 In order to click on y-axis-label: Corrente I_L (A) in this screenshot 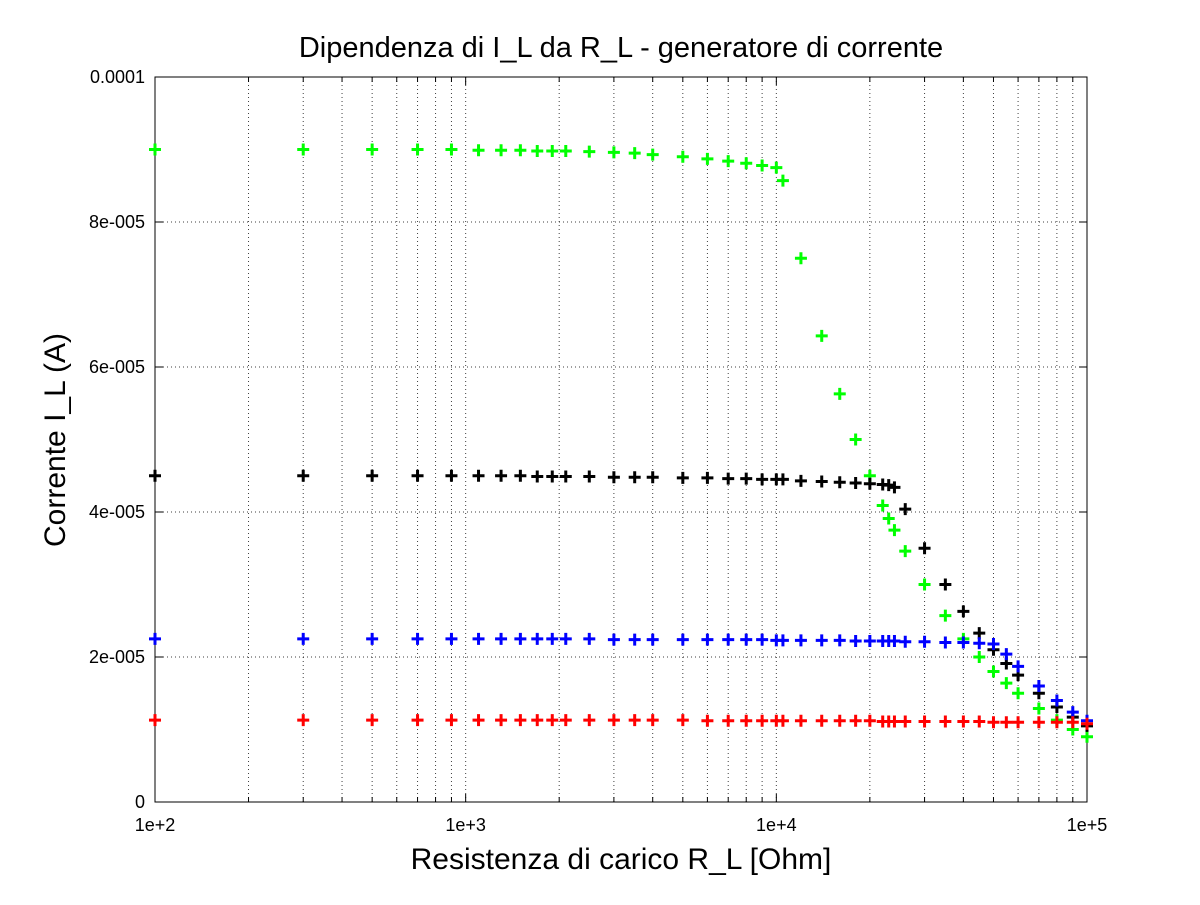, I will do `click(55, 440)`.